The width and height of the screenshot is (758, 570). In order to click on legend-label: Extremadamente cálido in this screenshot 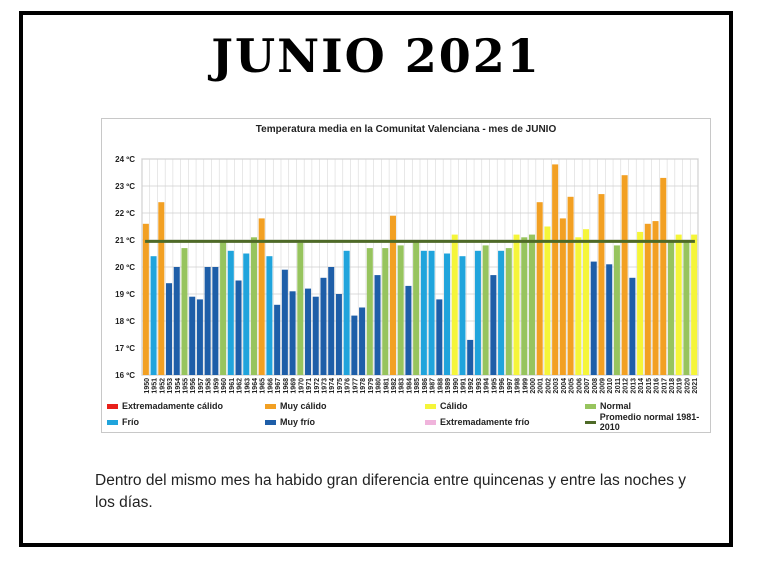, I will do `click(173, 406)`.